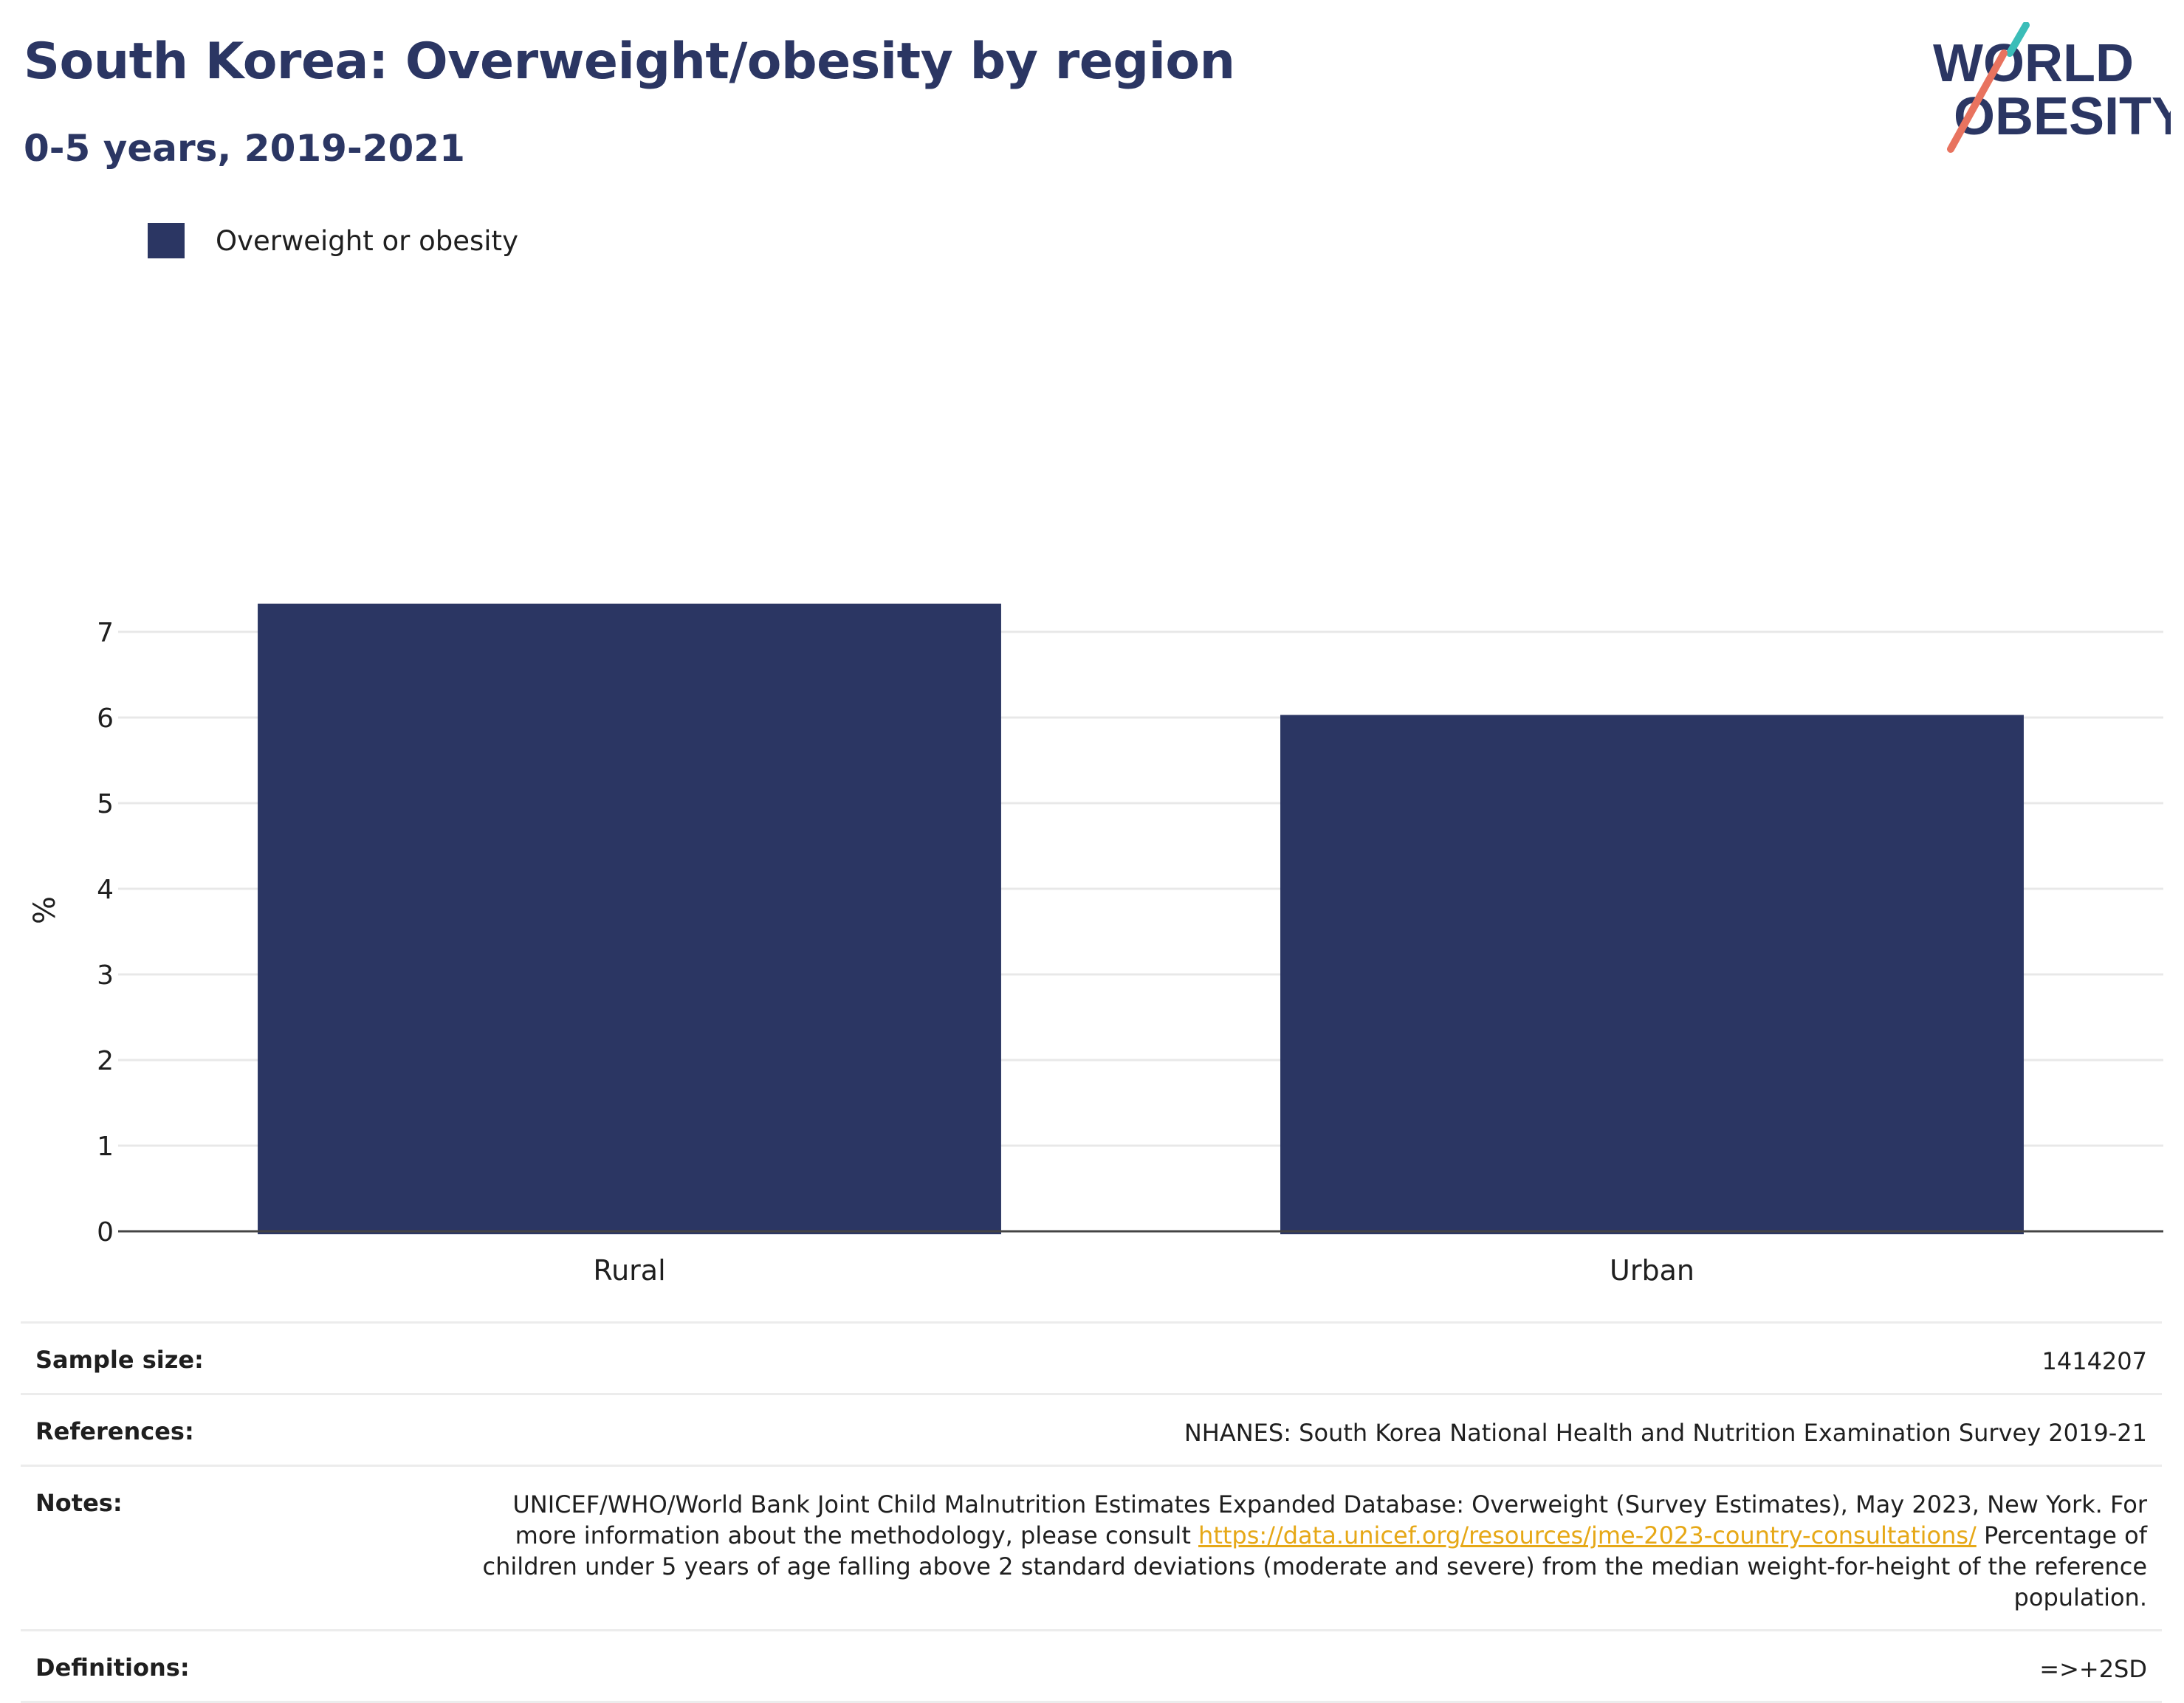  I want to click on sample-size-label: Sample size:, so click(120, 1360).